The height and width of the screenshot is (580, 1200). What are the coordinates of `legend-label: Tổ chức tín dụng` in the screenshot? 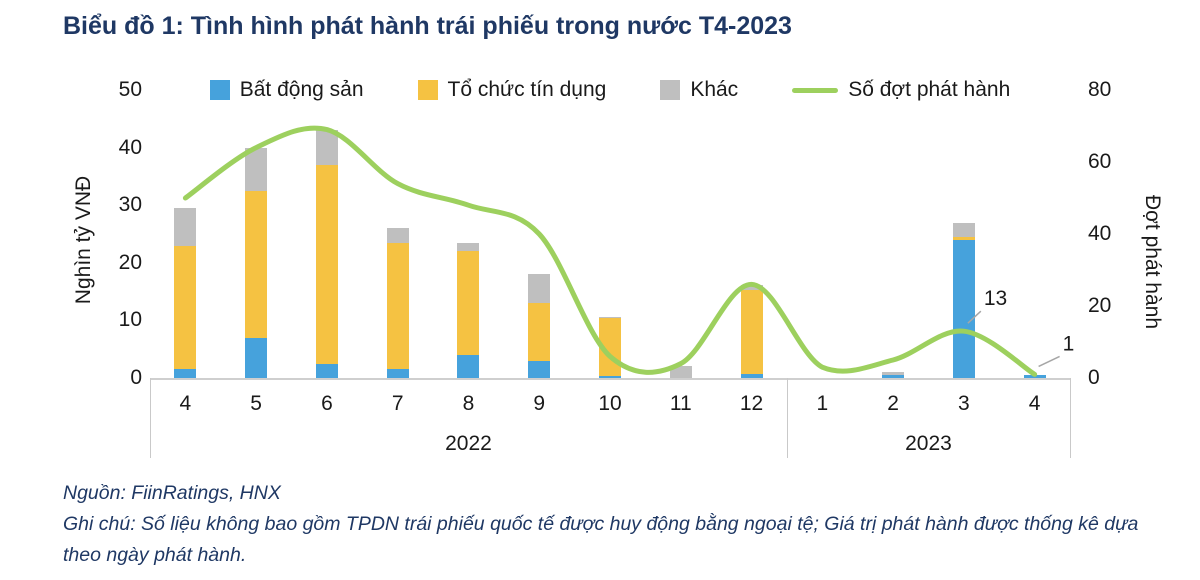 It's located at (527, 89).